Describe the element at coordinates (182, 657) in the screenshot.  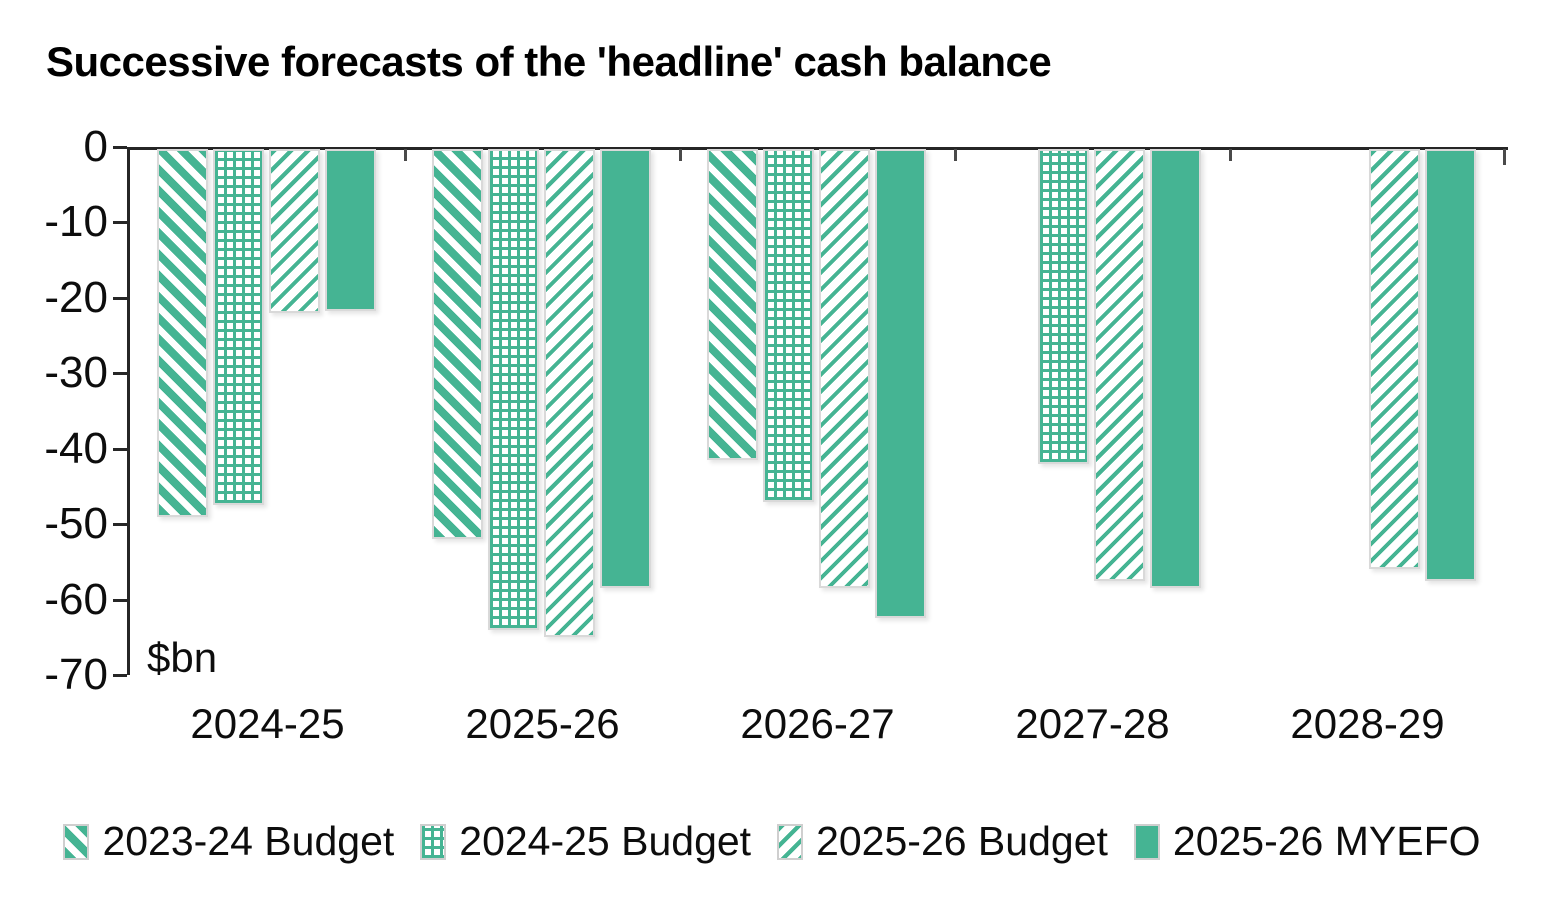
I see `unit-label: $bn` at that location.